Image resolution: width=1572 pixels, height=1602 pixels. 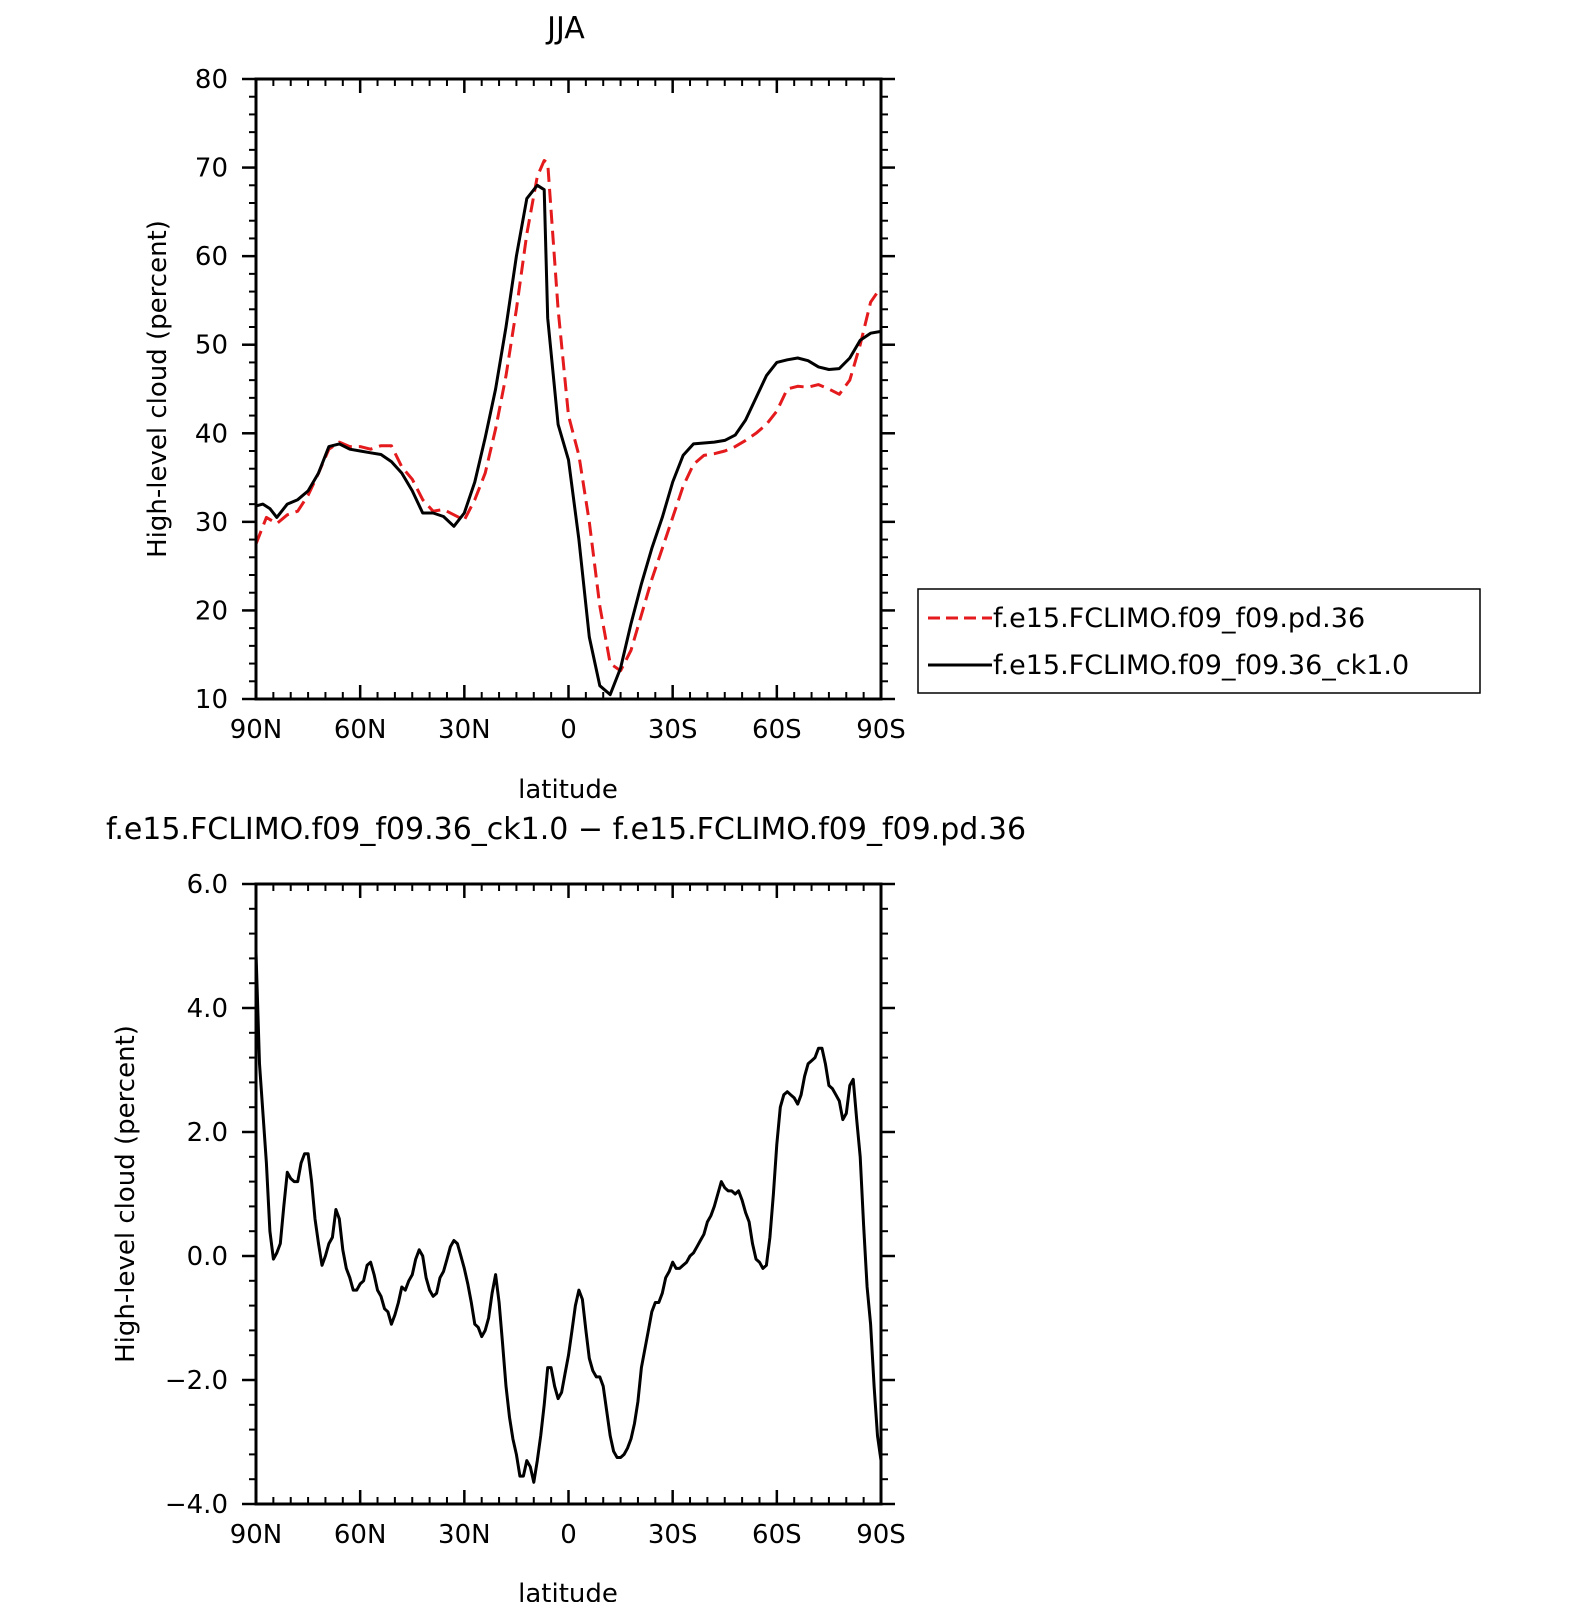 I want to click on top-x-tick-label: 30N, so click(x=464, y=730).